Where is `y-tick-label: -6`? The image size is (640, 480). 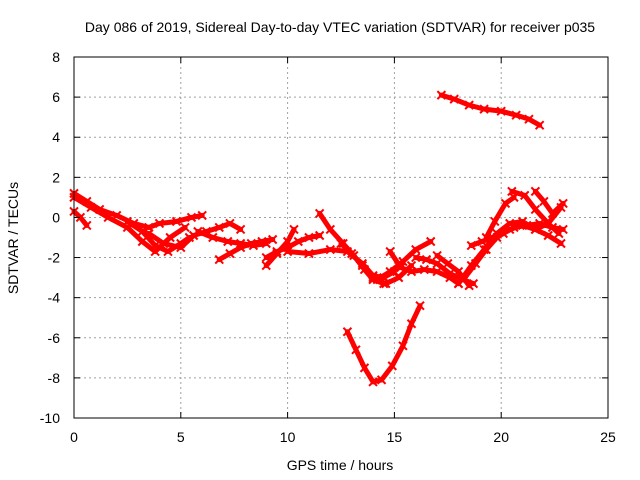 y-tick-label: -6 is located at coordinates (54, 338).